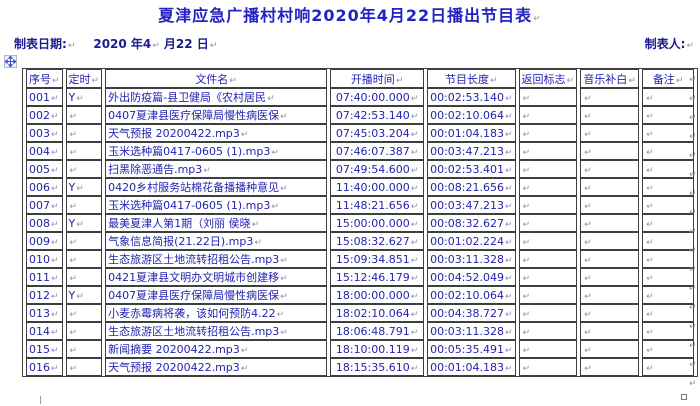  I want to click on cell-text: 15:00:00.000, so click(372, 223).